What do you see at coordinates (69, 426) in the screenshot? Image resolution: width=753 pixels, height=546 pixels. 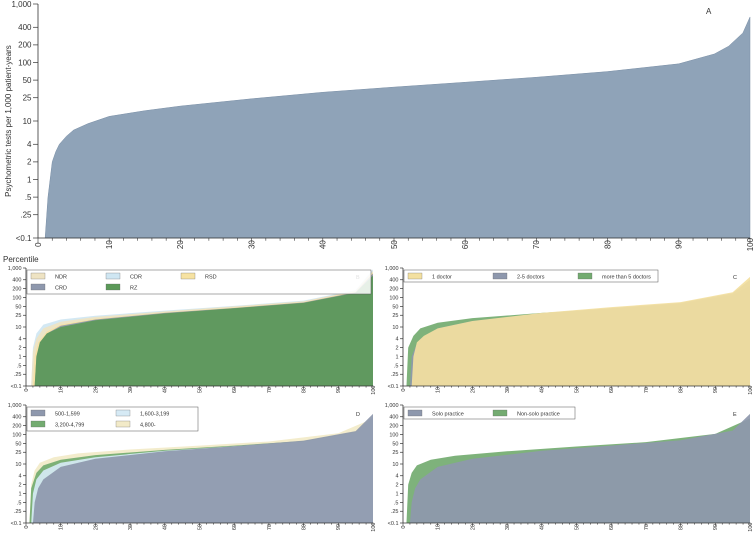 I see `legend-label: 3,200-4,799` at bounding box center [69, 426].